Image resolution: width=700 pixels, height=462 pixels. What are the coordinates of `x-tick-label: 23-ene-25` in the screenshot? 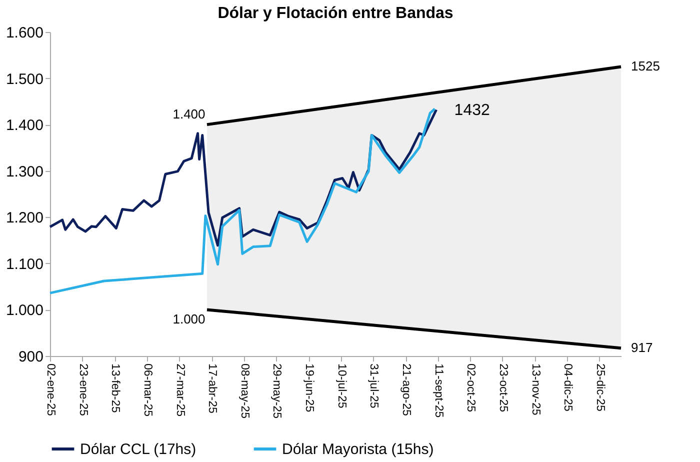 It's located at (82, 390).